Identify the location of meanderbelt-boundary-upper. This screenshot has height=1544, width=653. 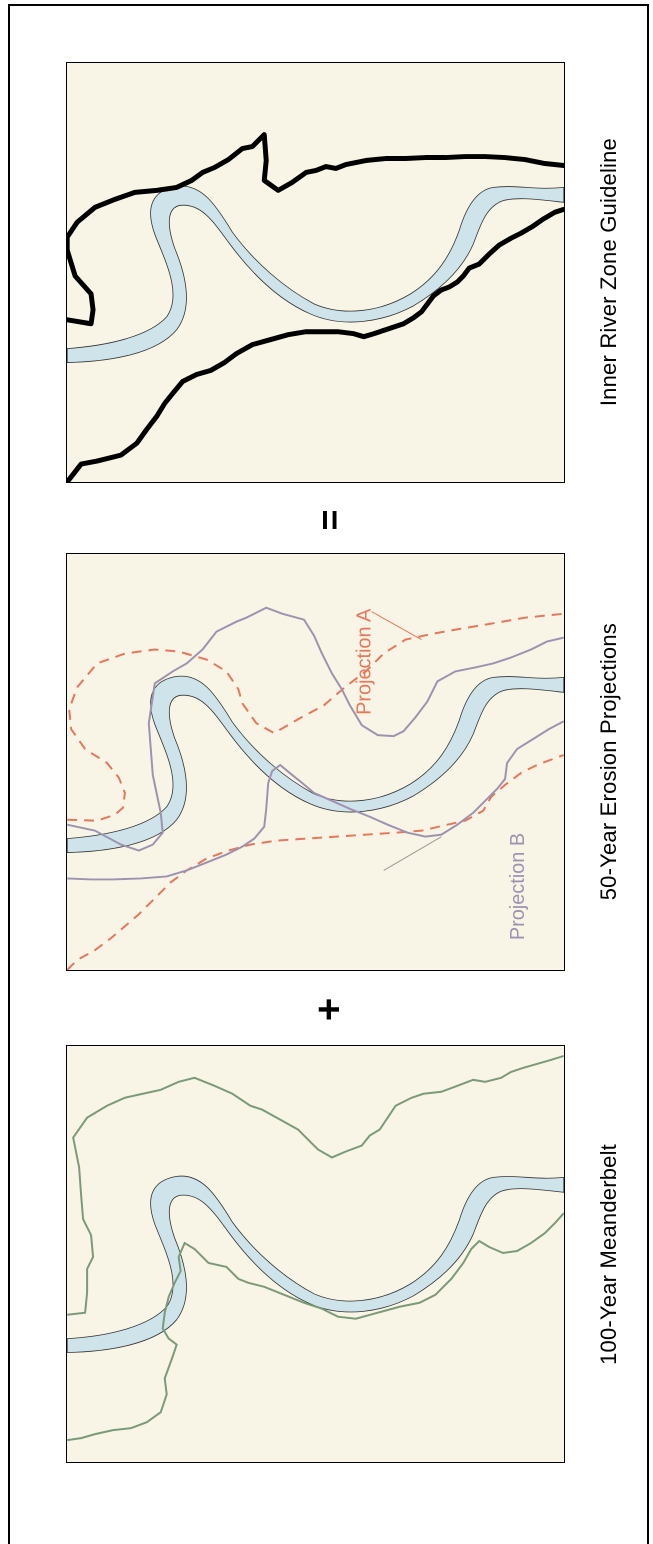
(315, 1185).